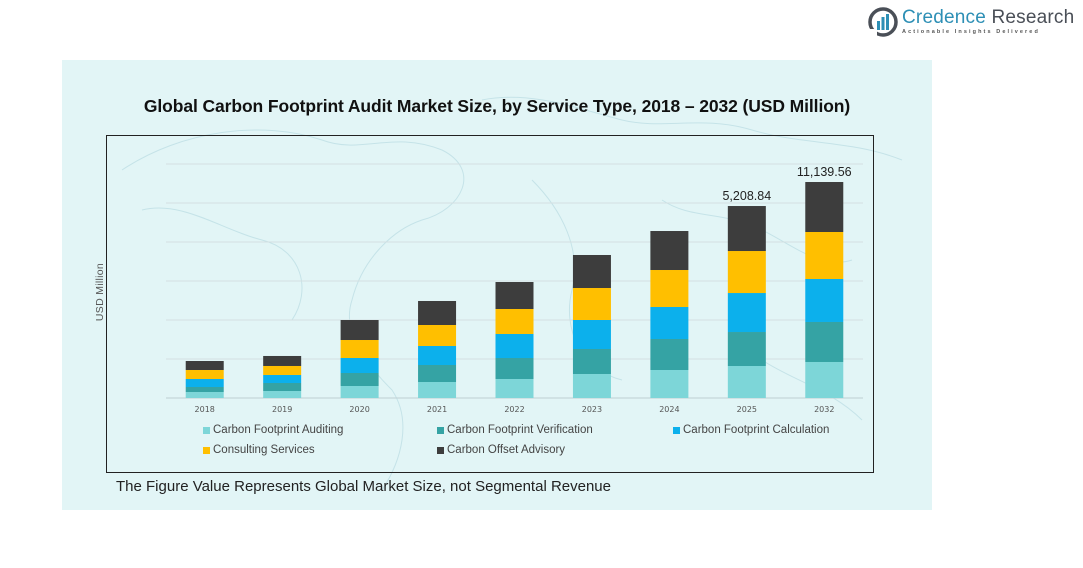 Image resolution: width=1083 pixels, height=568 pixels. What do you see at coordinates (746, 349) in the screenshot?
I see `bar-segment-carbon-footprint-verification-2025` at bounding box center [746, 349].